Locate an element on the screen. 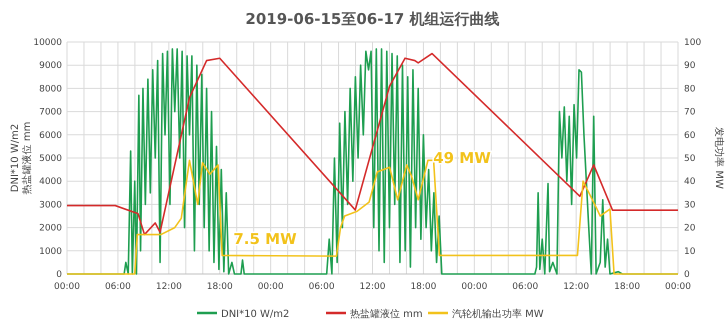  y2-tick-label: 40 is located at coordinates (690, 182).